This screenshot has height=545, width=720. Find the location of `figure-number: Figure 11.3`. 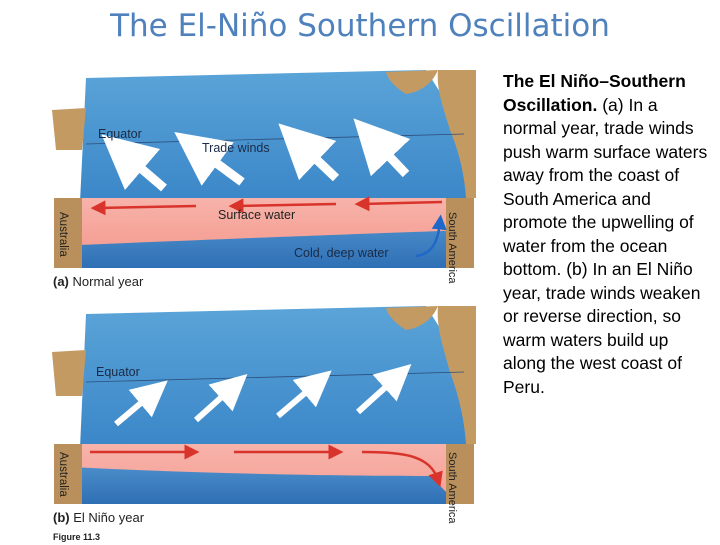

figure-number: Figure 11.3 is located at coordinates (77, 537).